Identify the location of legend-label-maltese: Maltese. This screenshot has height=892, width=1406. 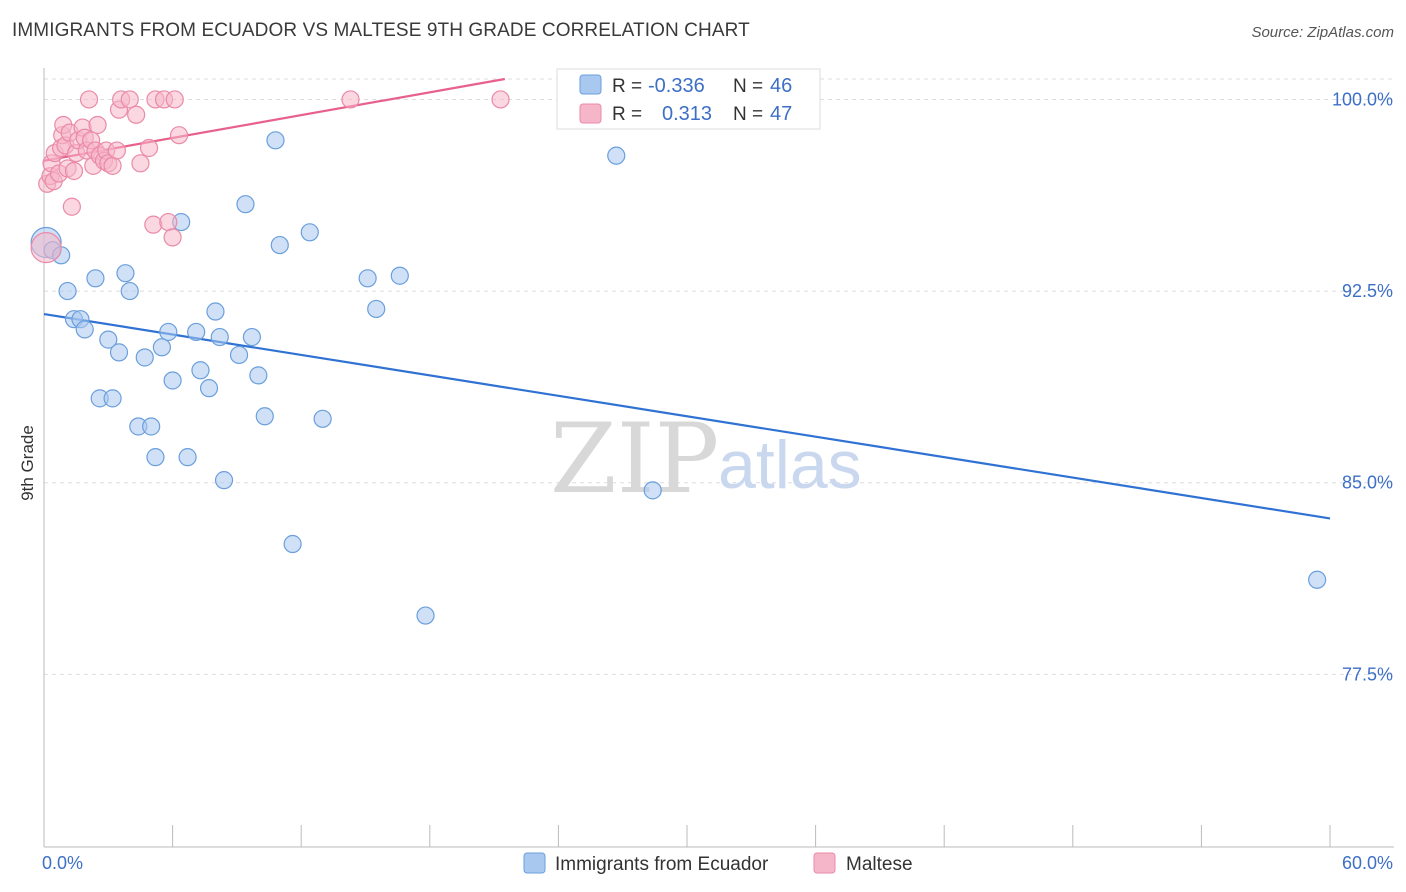
(879, 864).